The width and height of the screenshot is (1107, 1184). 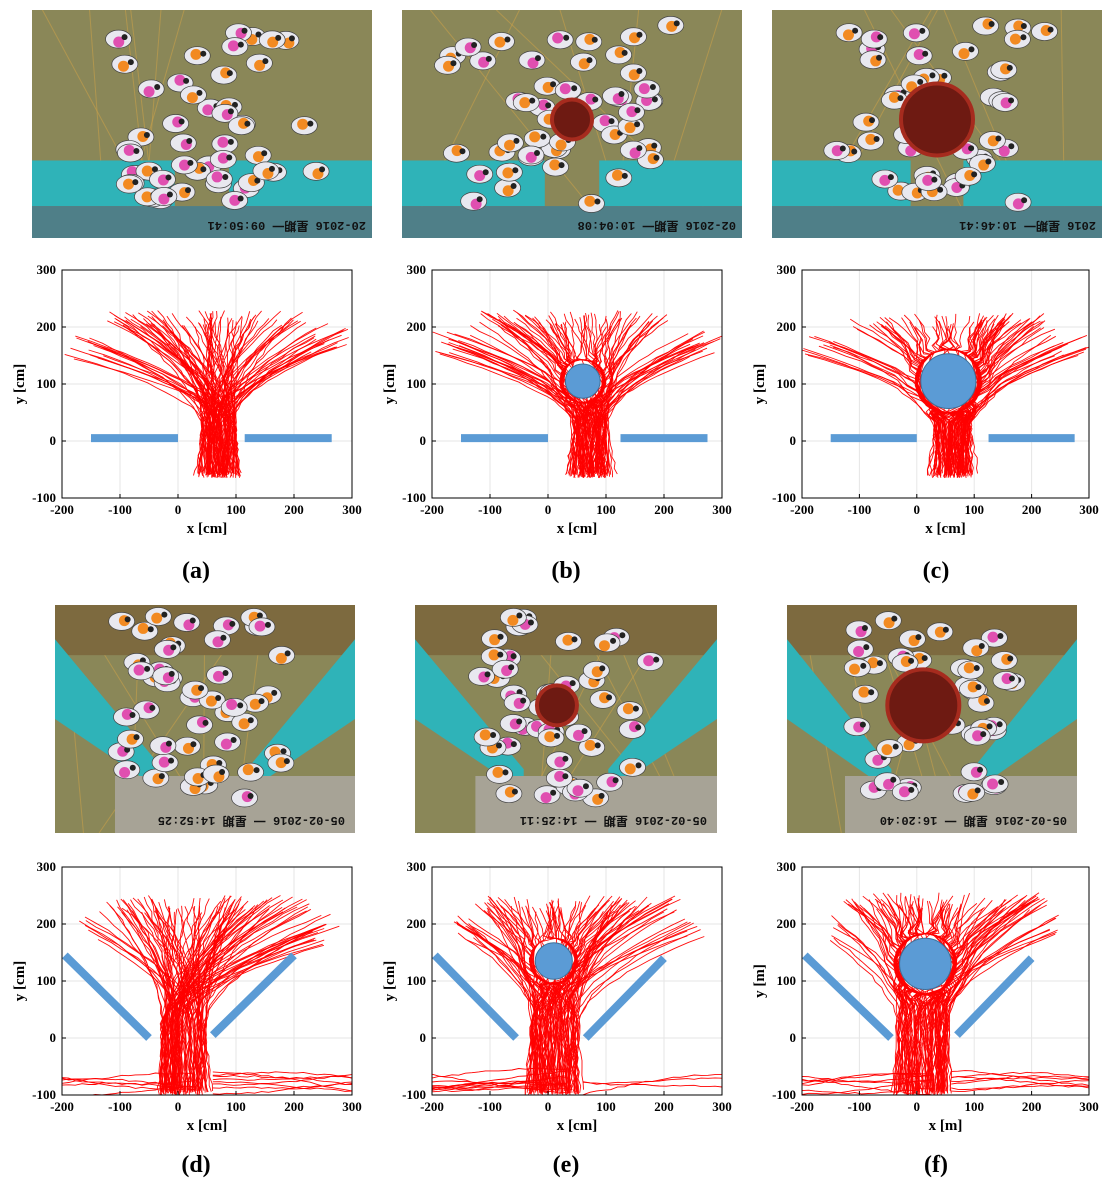 I want to click on x-tick-label: -100, so click(x=490, y=1106).